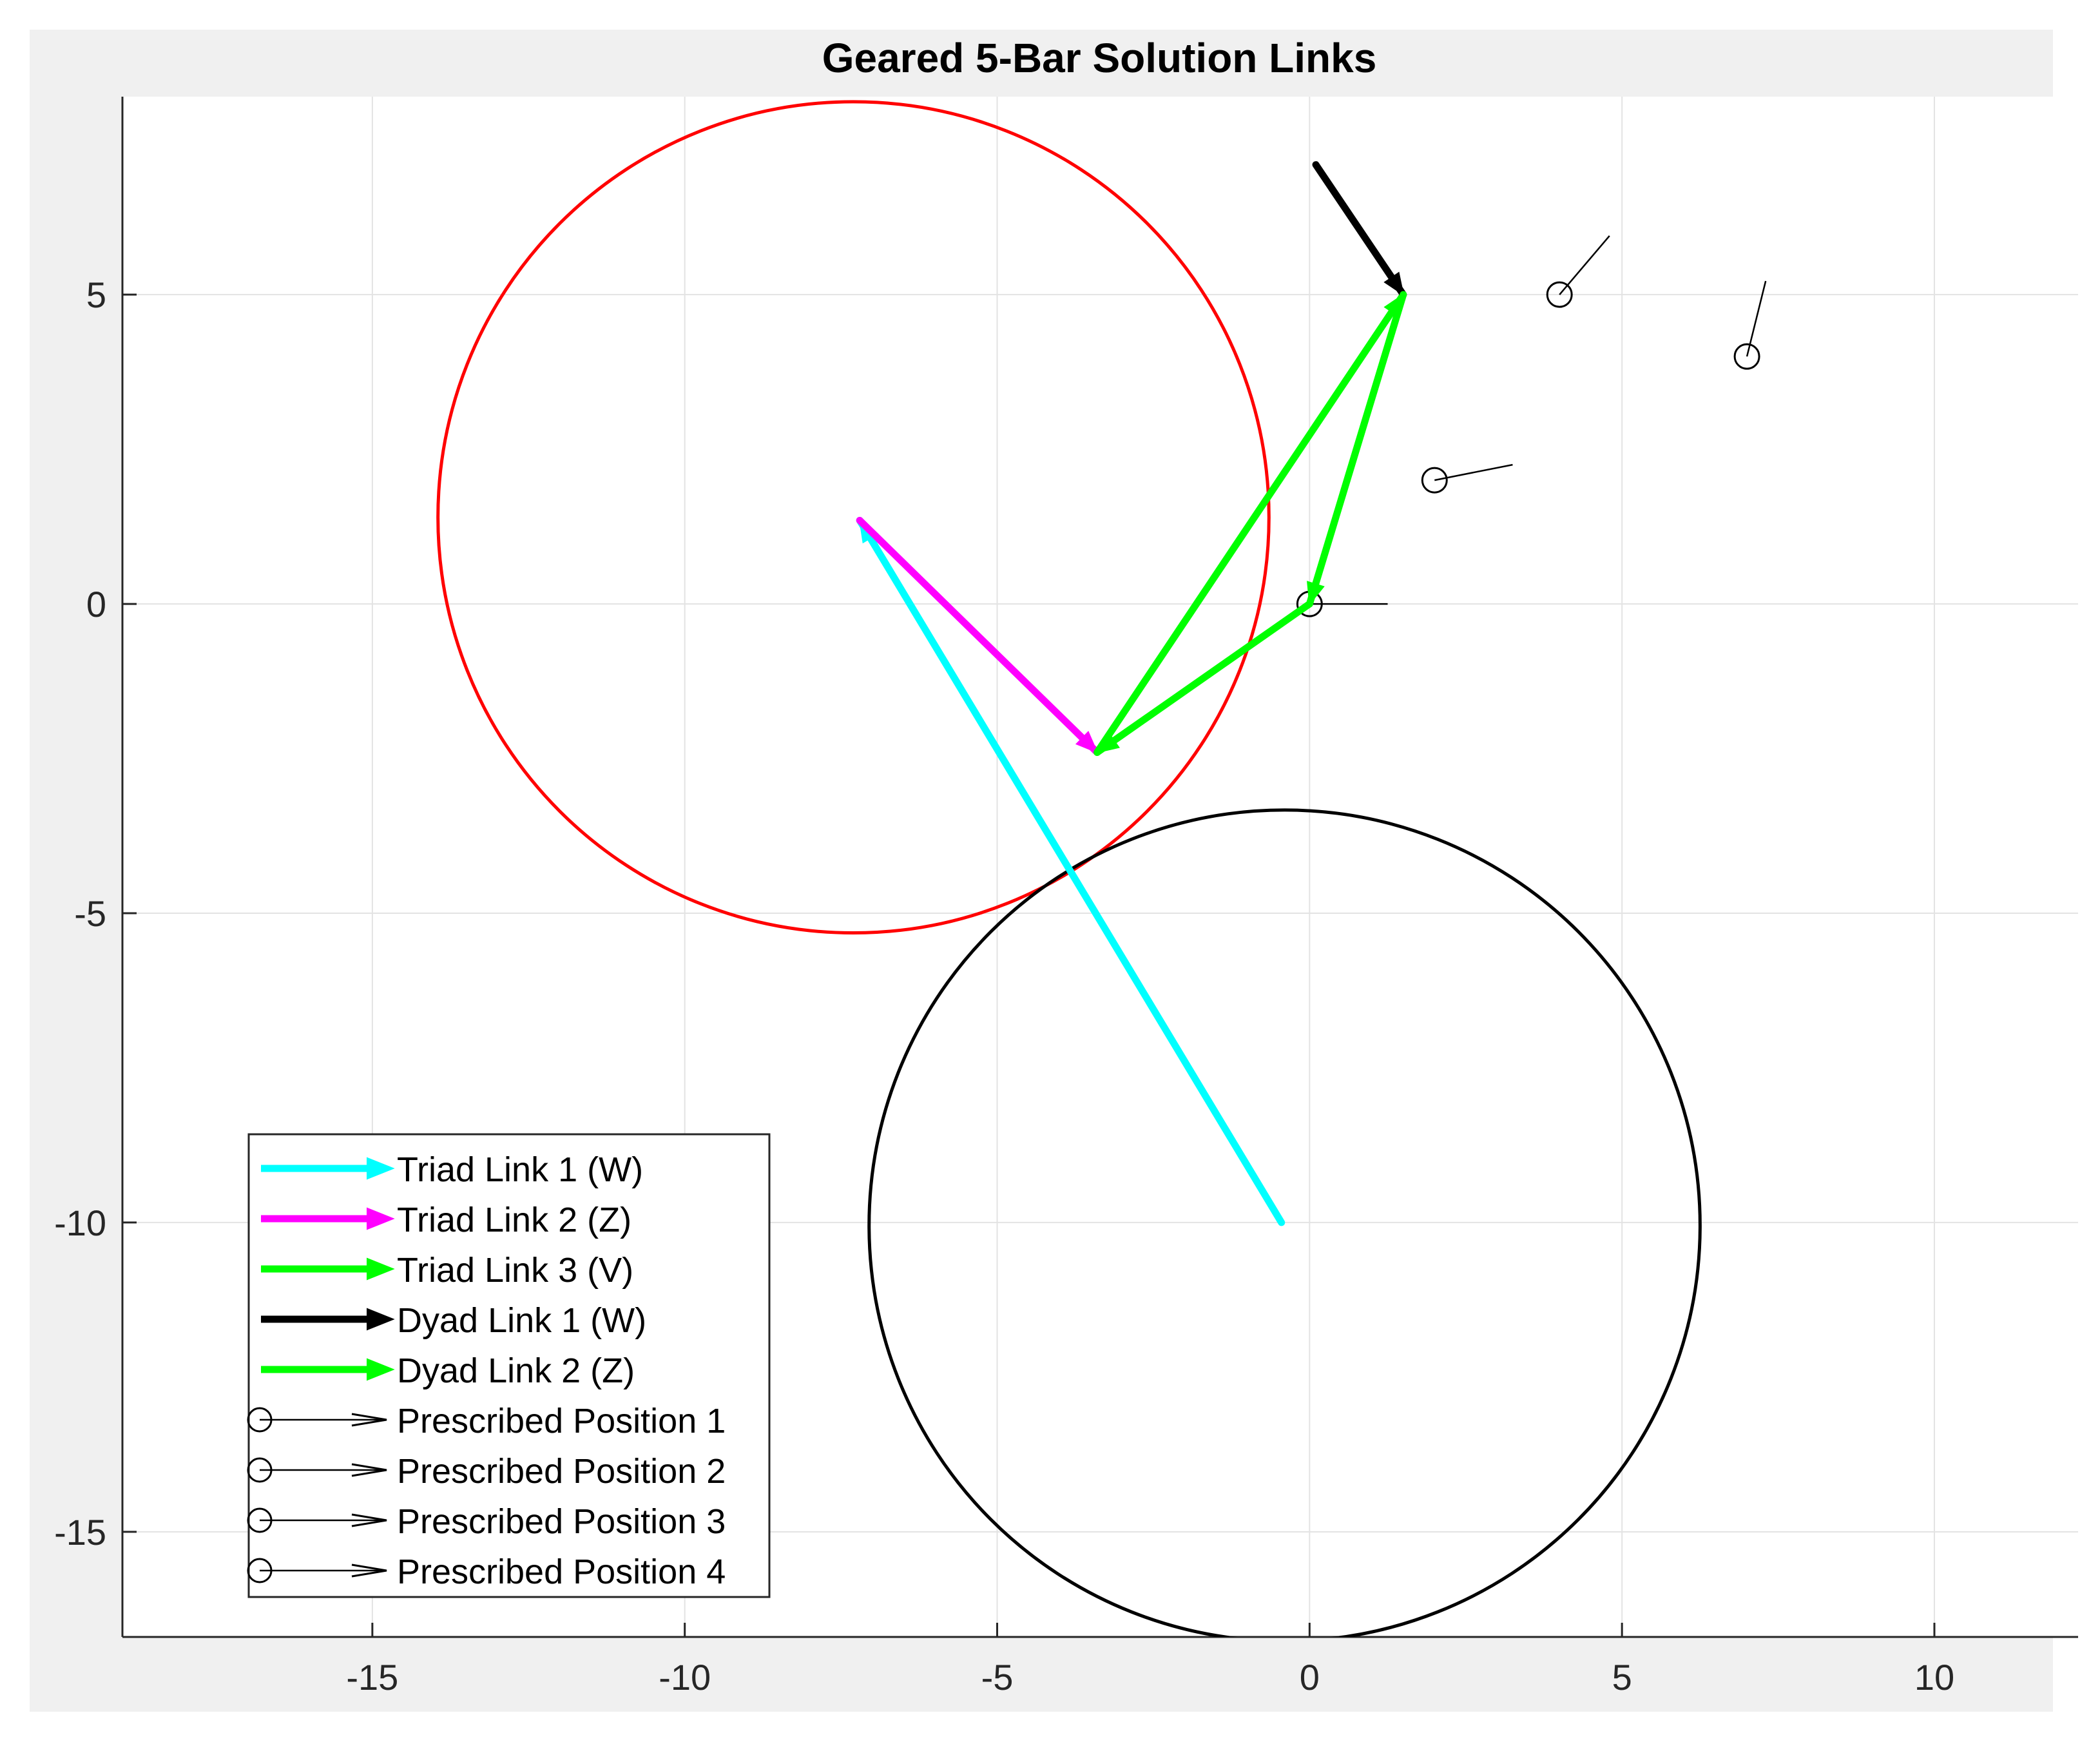  I want to click on y-tick-label: 5, so click(96, 295).